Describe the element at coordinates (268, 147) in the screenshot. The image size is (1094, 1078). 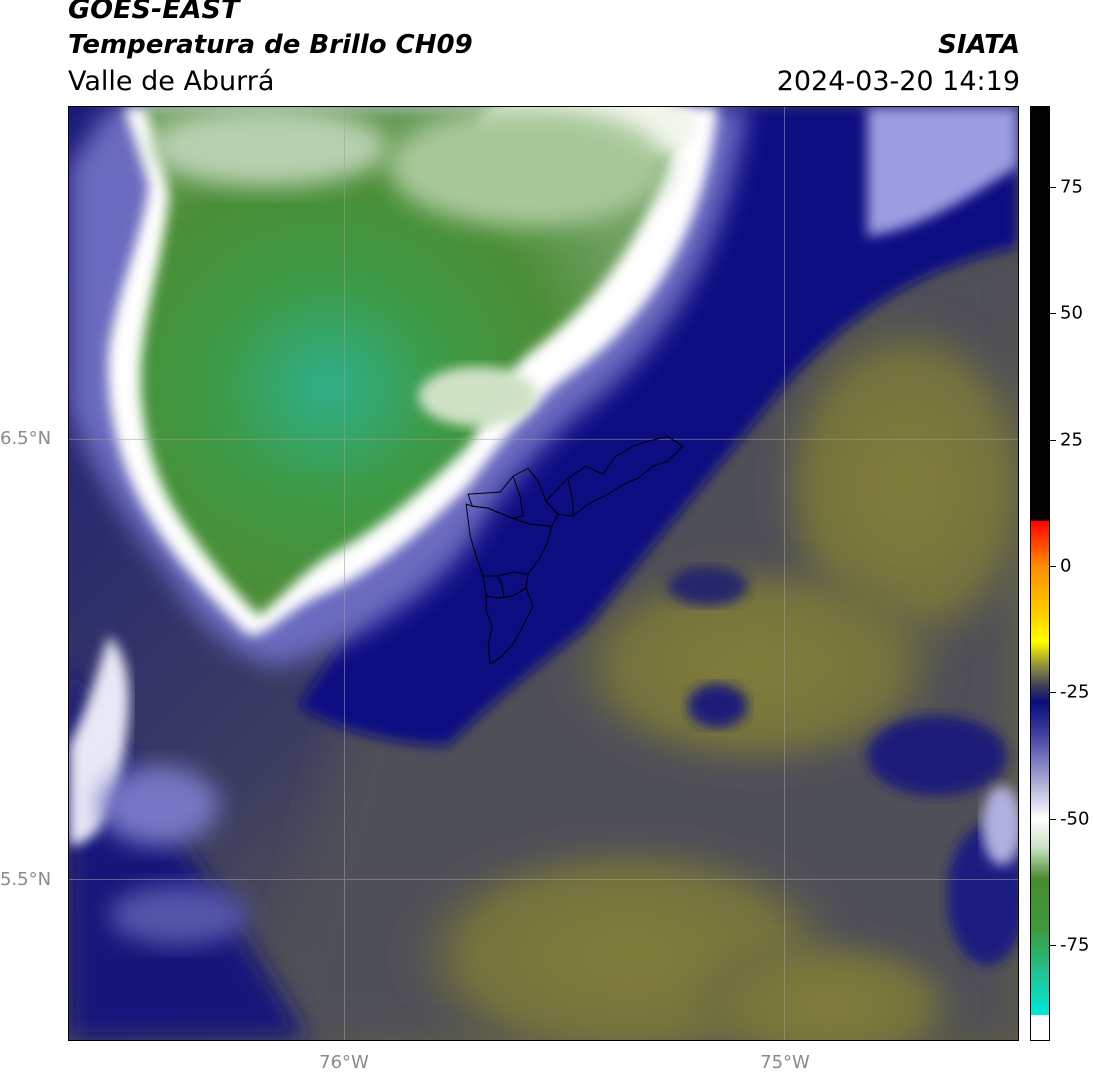
I see `pale-green-north` at that location.